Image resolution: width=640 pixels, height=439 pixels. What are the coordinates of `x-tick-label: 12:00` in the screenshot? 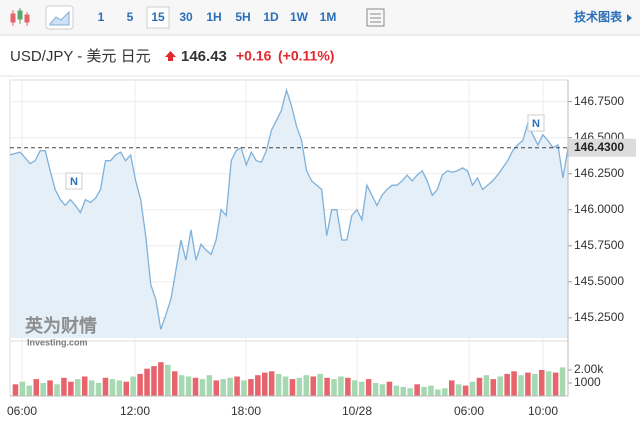 It's located at (135, 411).